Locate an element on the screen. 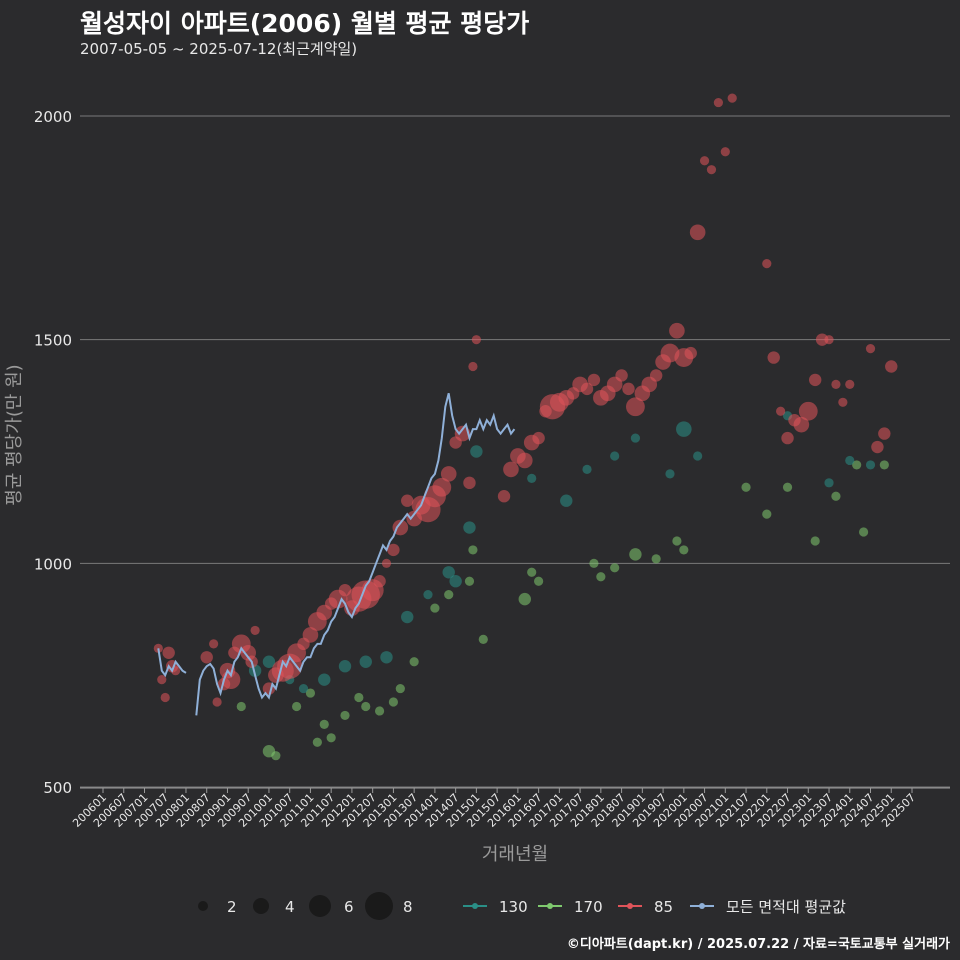 This screenshot has width=960, height=960. legend-size-label: 4 is located at coordinates (290, 907).